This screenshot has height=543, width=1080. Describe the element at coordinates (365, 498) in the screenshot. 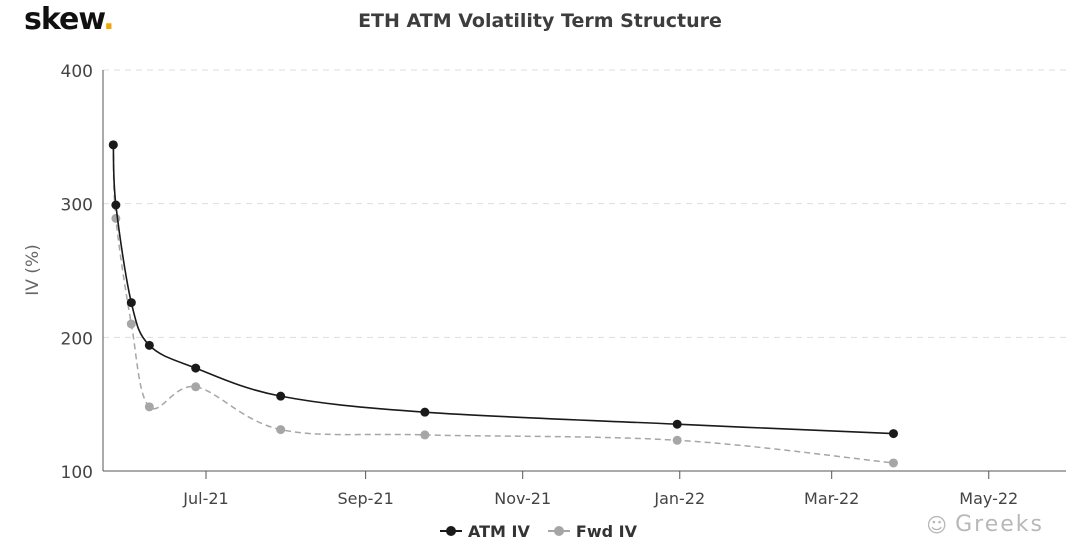

I see `x-tick-label: Sep-21` at that location.